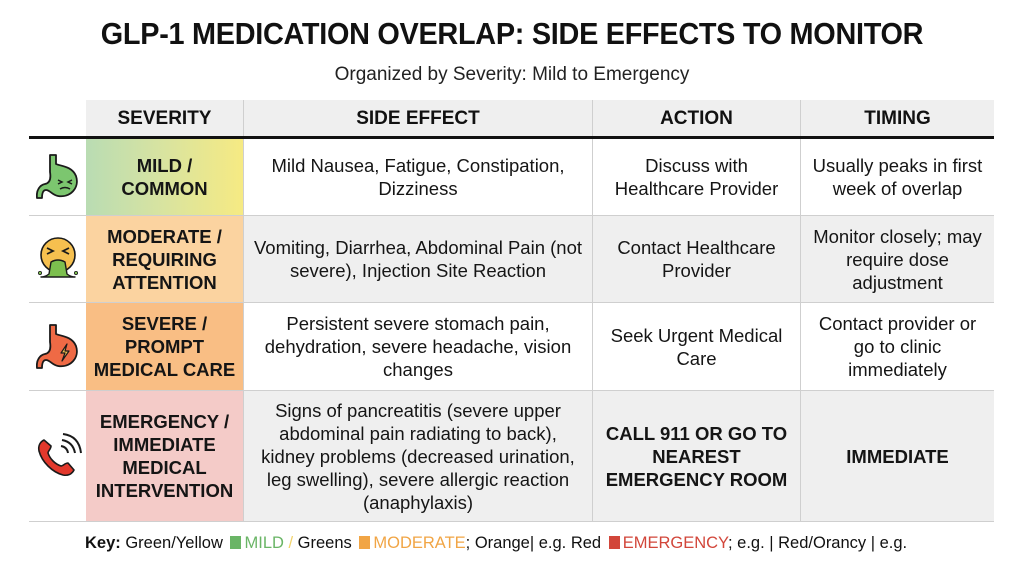 This screenshot has width=1024, height=572. Describe the element at coordinates (57, 259) in the screenshot. I see `vomiting-face-icon` at that location.